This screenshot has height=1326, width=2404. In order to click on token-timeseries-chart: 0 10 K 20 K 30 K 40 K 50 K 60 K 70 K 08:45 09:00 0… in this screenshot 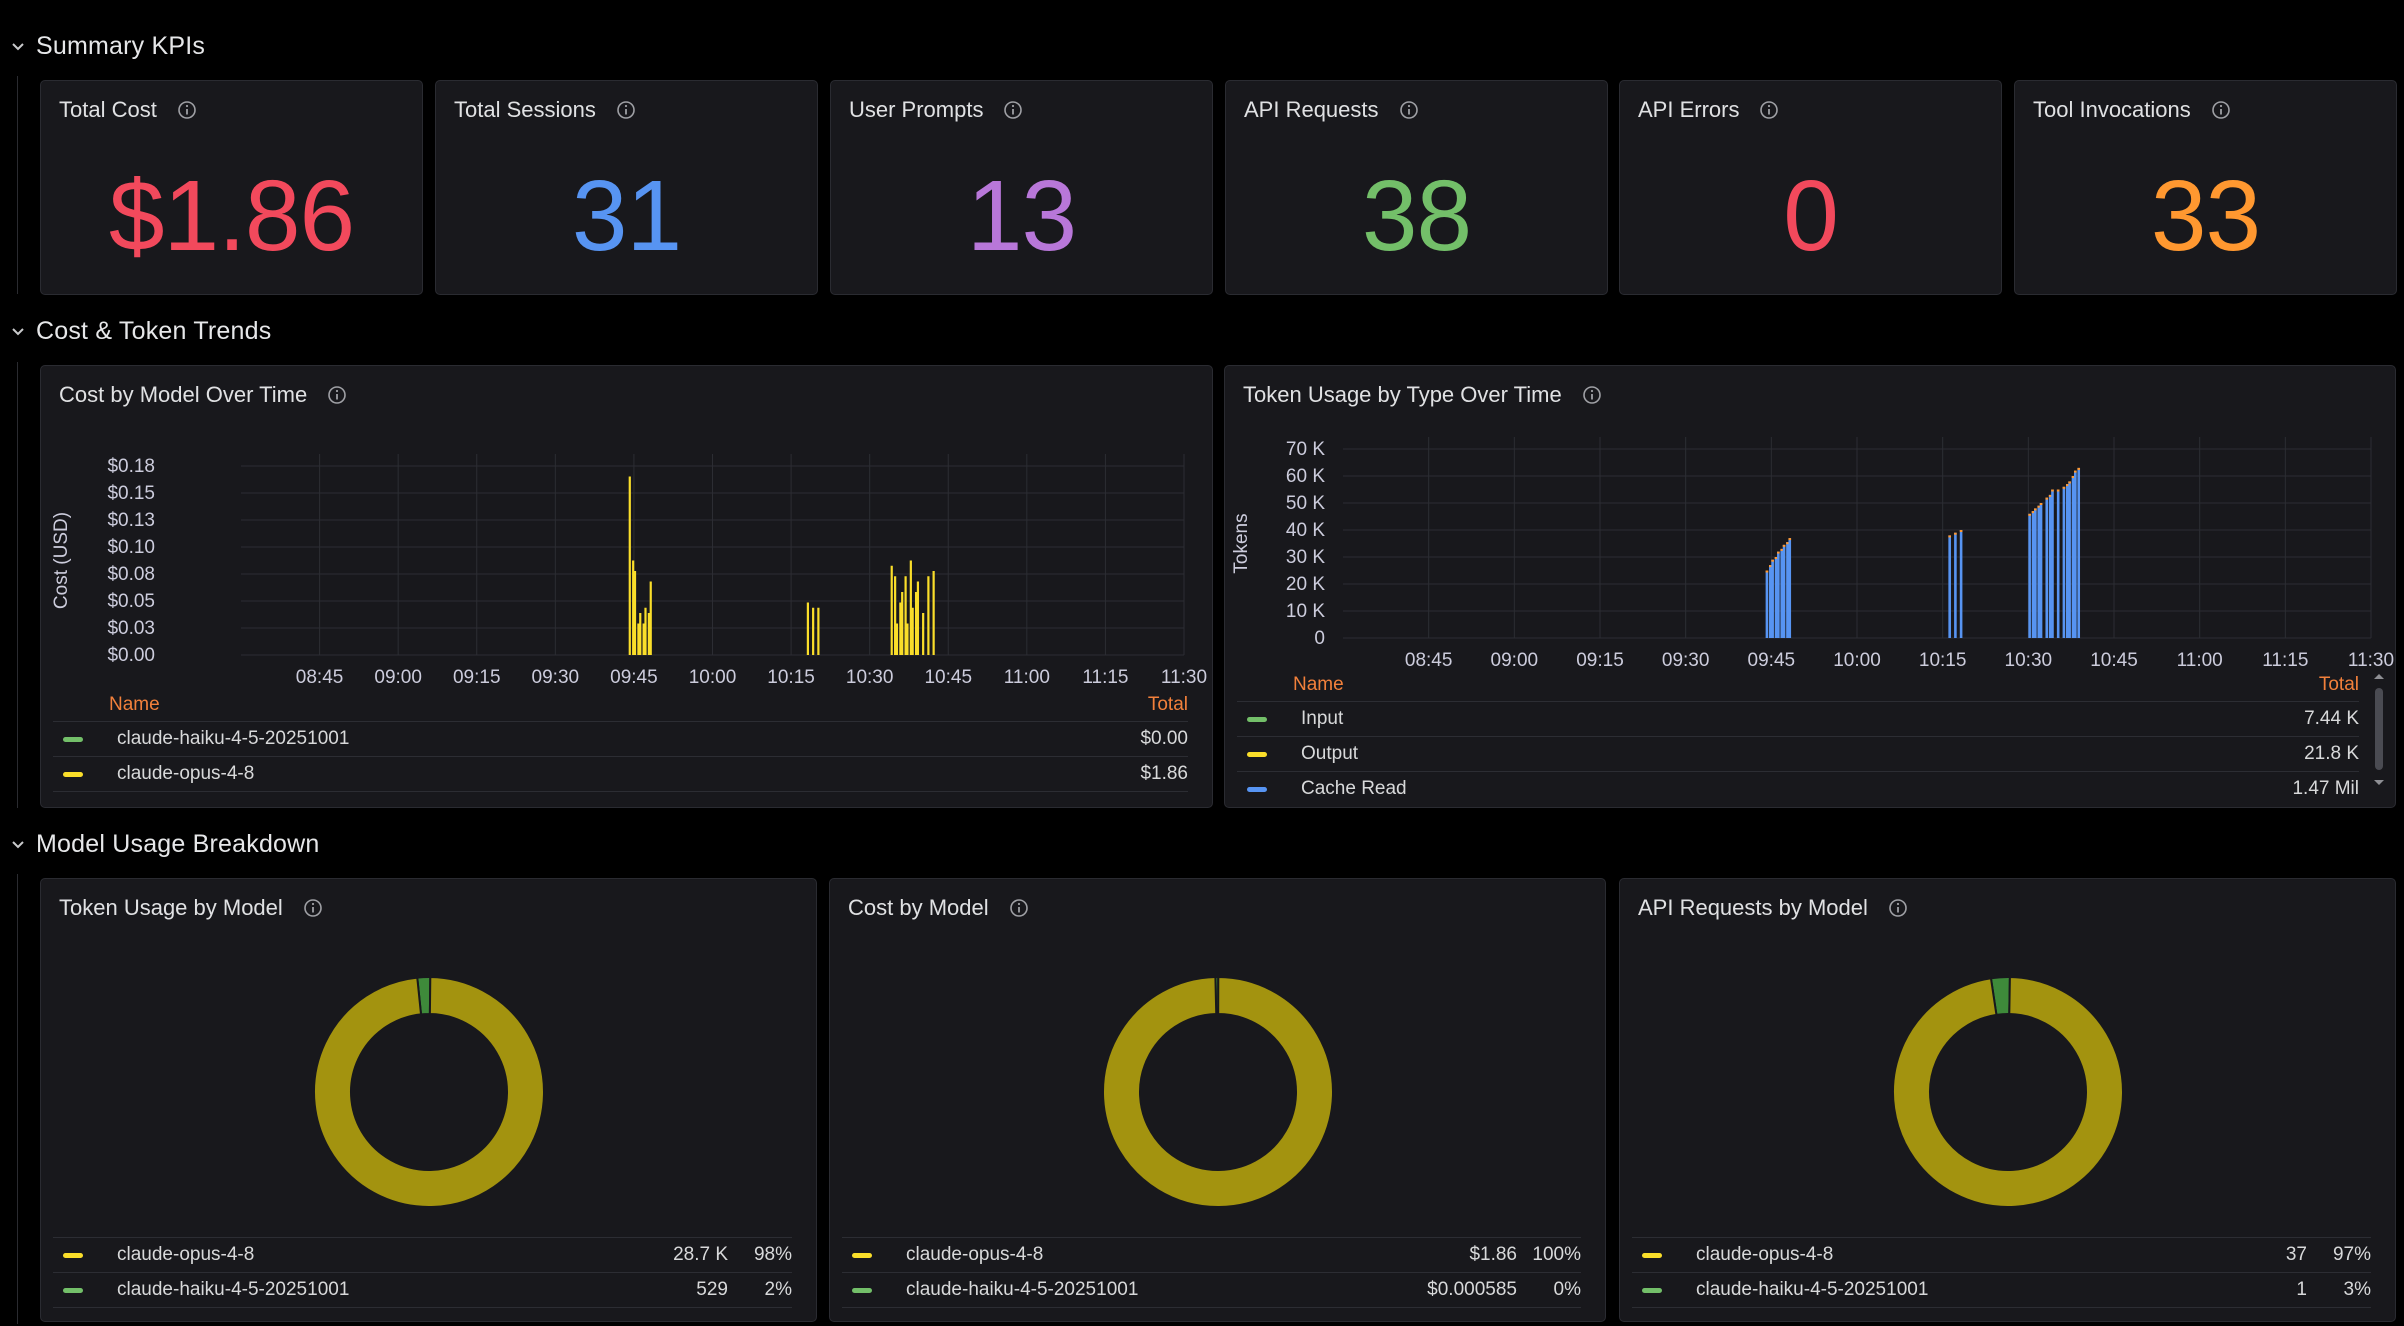, I will do `click(1810, 516)`.